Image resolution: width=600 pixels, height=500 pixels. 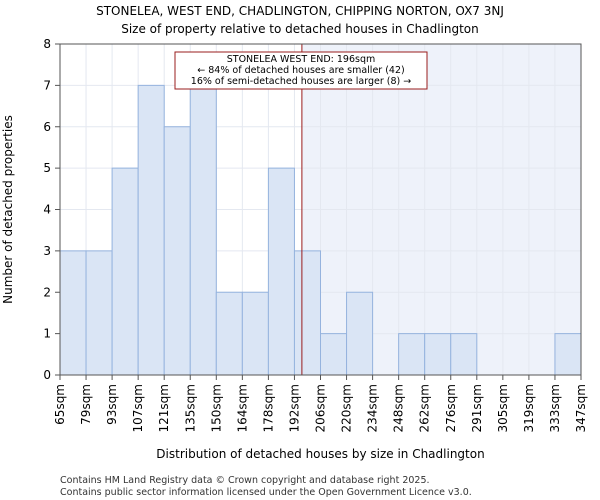 What do you see at coordinates (47, 251) in the screenshot?
I see `y-tick-label: 3` at bounding box center [47, 251].